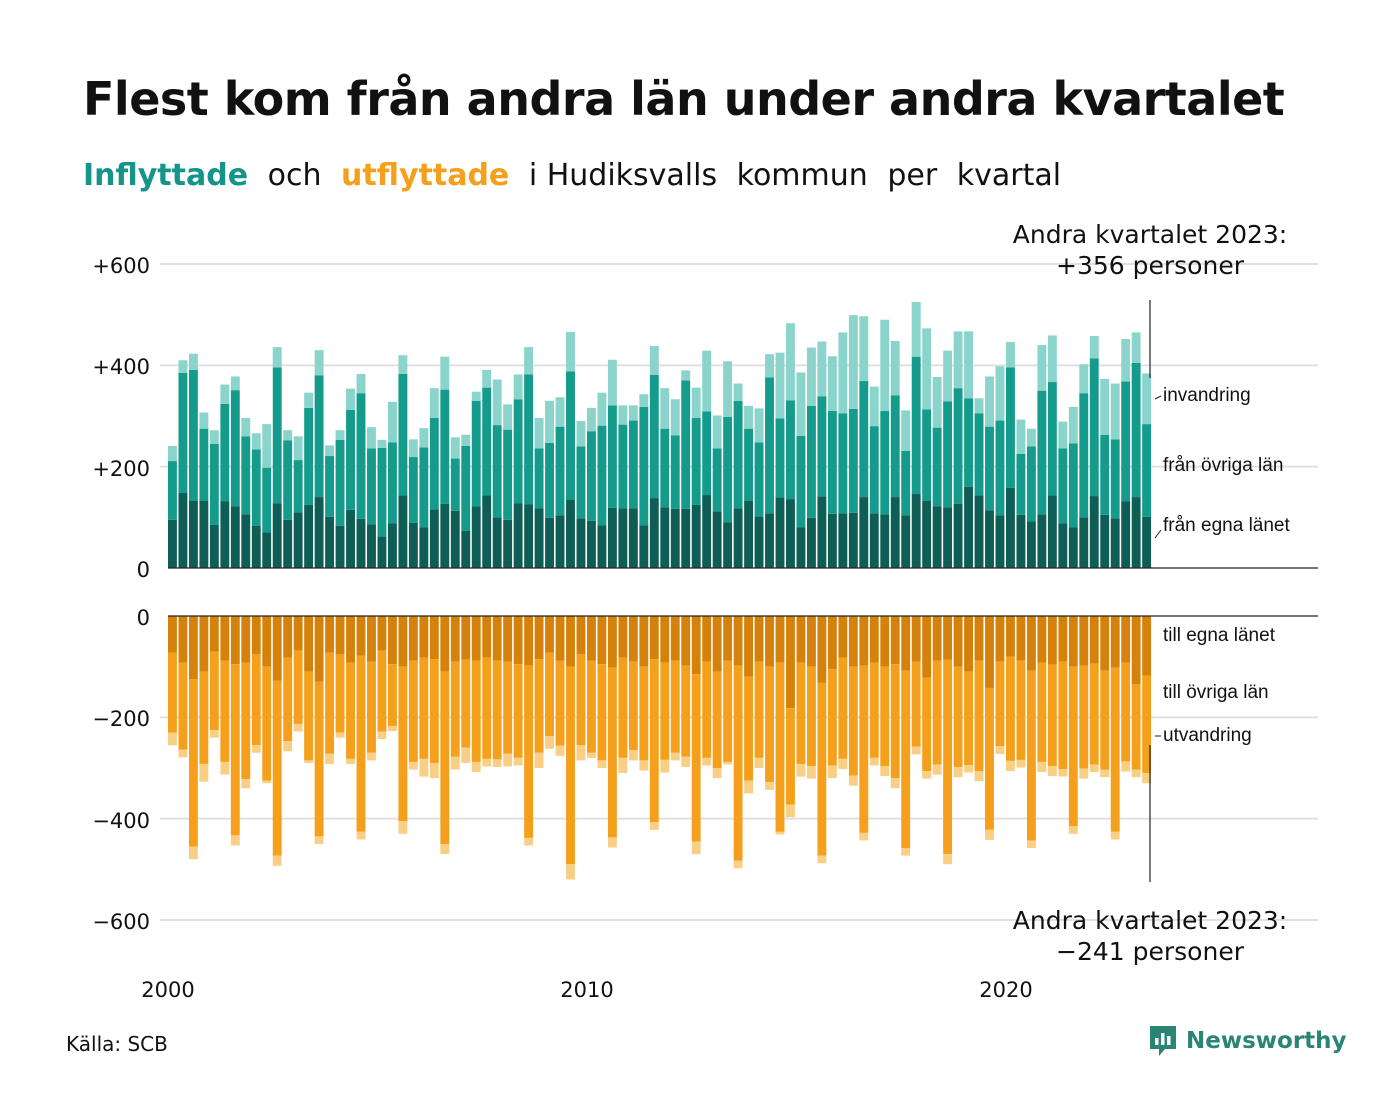 The height and width of the screenshot is (1120, 1400). What do you see at coordinates (1150, 951) in the screenshot?
I see `annotation-bottom-line2: −241 personer` at bounding box center [1150, 951].